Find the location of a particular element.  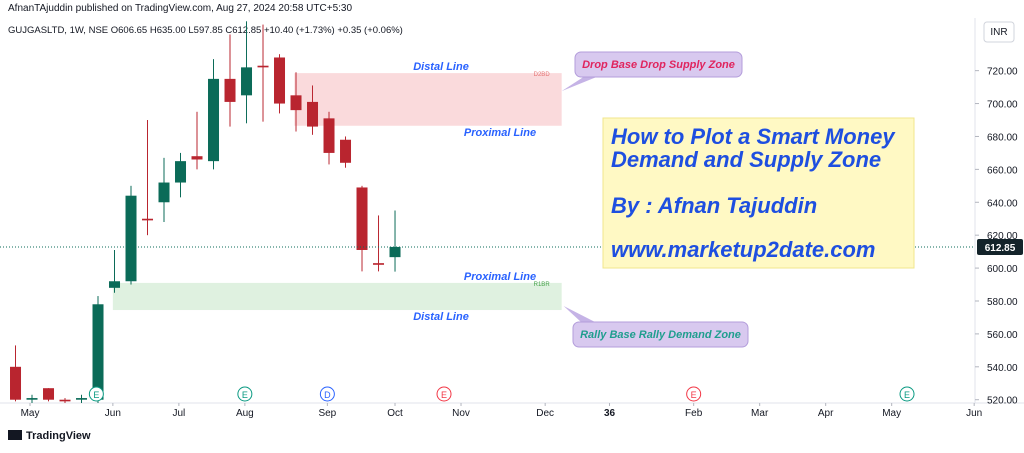

x-tick-label: Feb is located at coordinates (694, 413).